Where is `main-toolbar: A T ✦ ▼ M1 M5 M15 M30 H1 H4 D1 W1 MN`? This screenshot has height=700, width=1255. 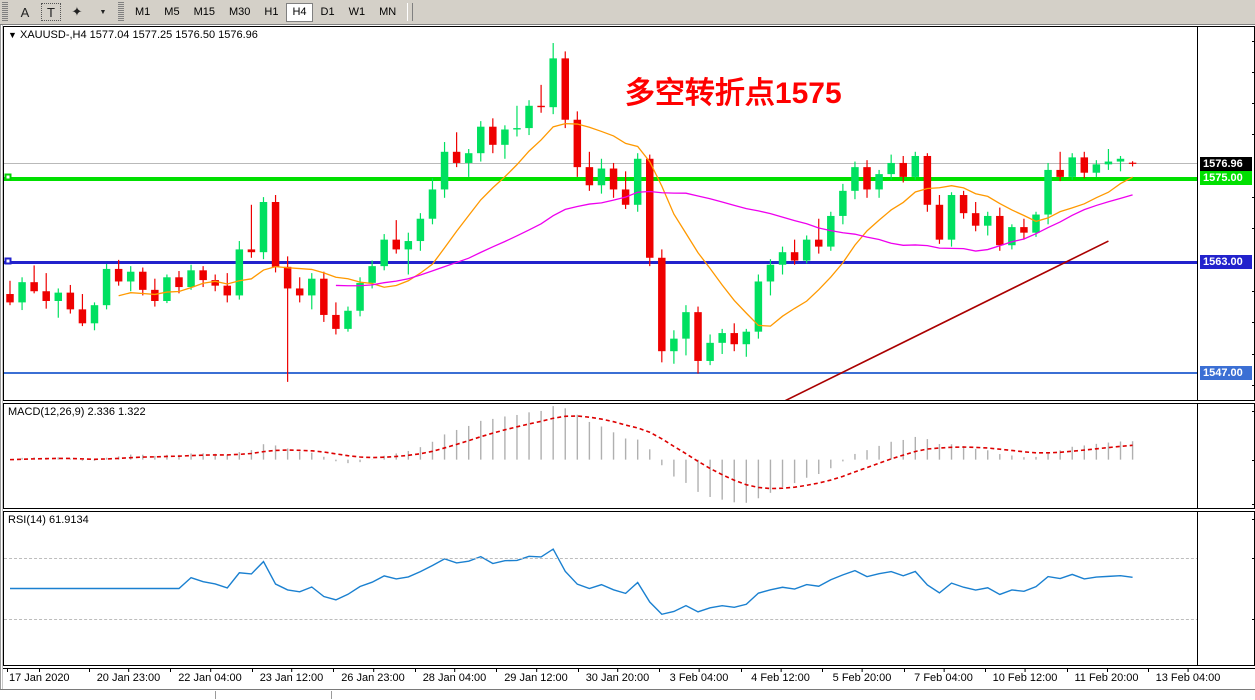
main-toolbar: A T ✦ ▼ M1 M5 M15 M30 H1 H4 D1 W1 MN is located at coordinates (627, 12).